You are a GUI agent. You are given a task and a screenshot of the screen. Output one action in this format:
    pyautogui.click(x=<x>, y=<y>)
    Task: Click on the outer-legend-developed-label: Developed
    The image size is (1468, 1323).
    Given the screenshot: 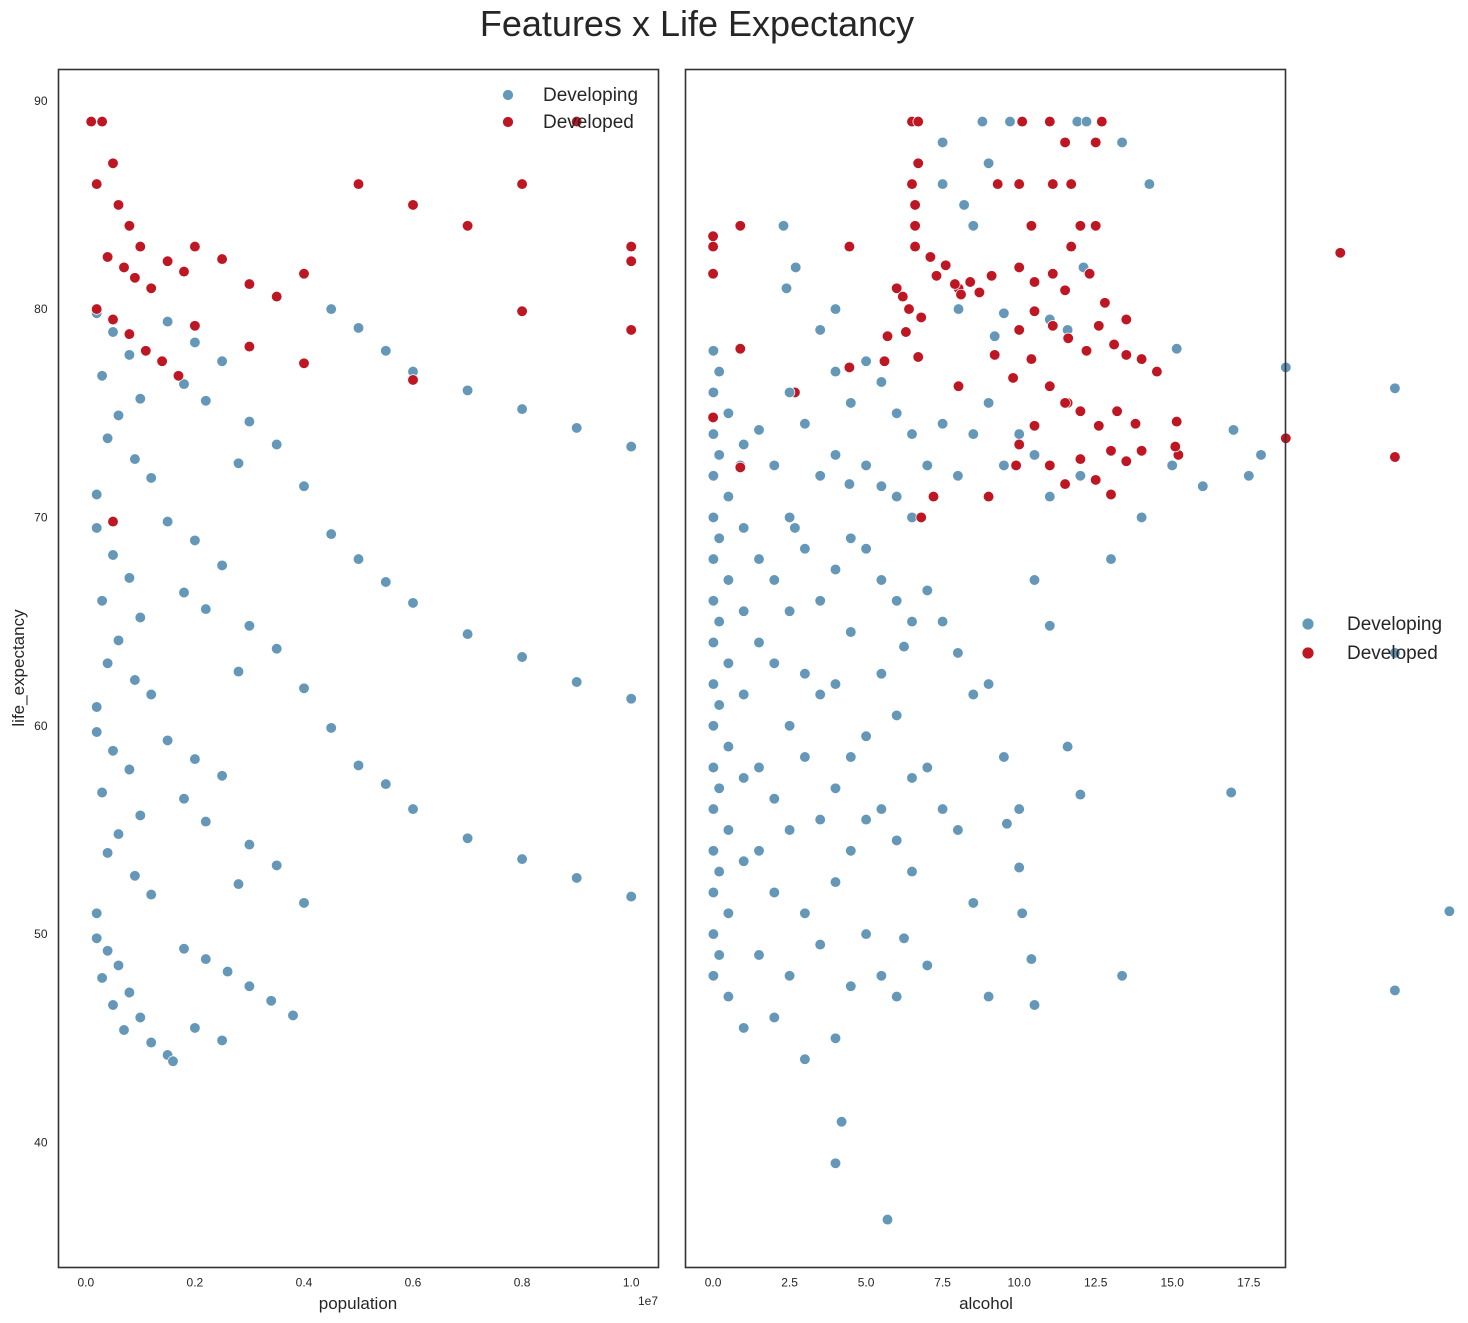 What is the action you would take?
    pyautogui.click(x=1392, y=653)
    